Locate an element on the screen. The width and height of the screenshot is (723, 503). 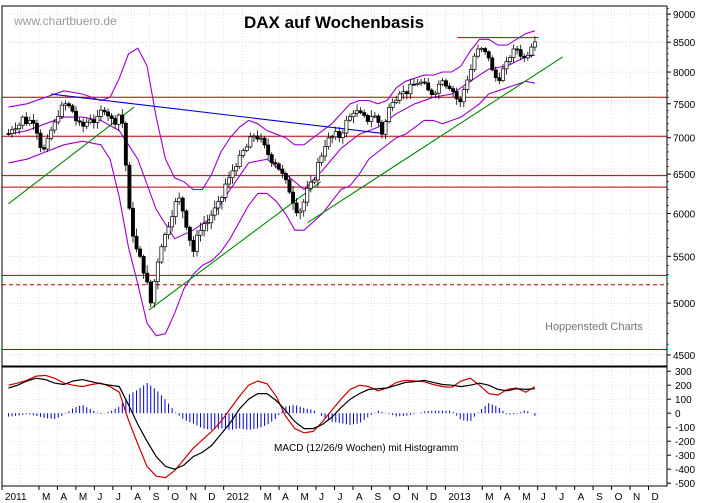
source-label: Hoppenstedt Charts is located at coordinates (594, 327).